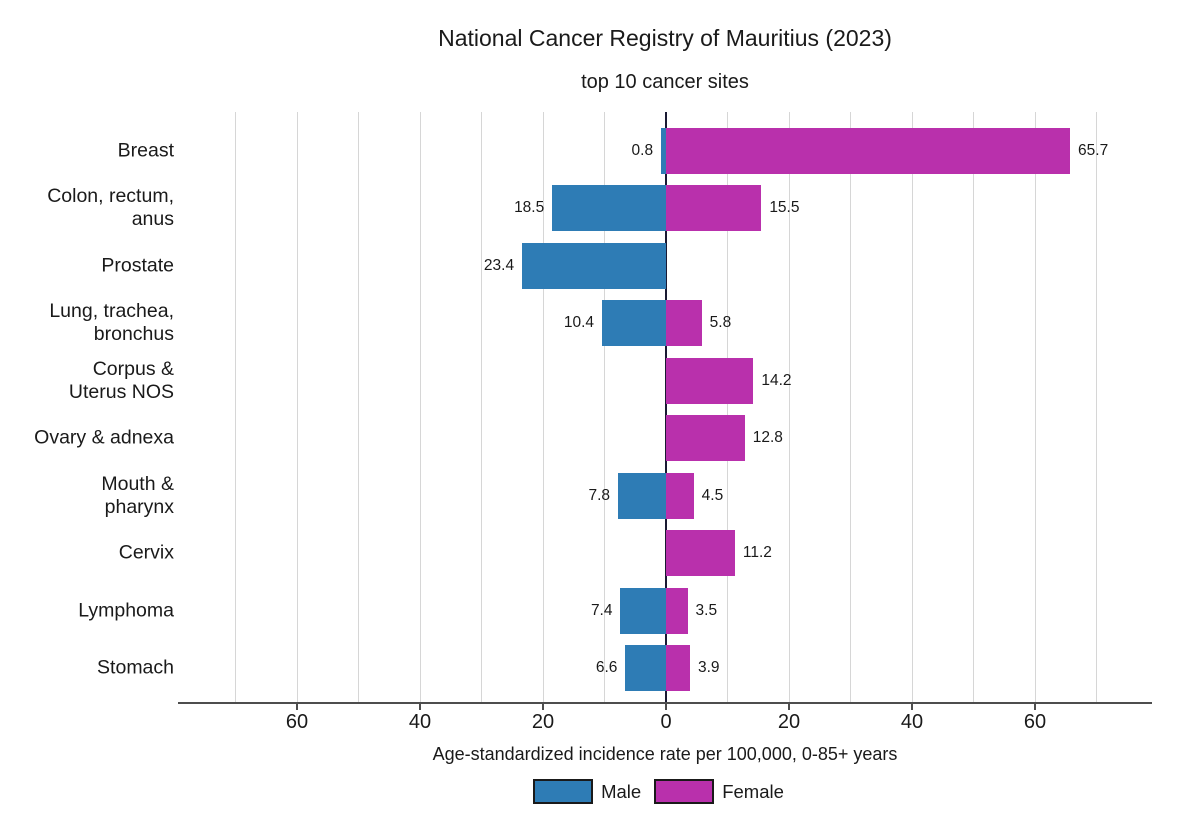 Image resolution: width=1181 pixels, height=835 pixels. Describe the element at coordinates (665, 82) in the screenshot. I see `chart-subtitle: top 10 cancer sites` at that location.